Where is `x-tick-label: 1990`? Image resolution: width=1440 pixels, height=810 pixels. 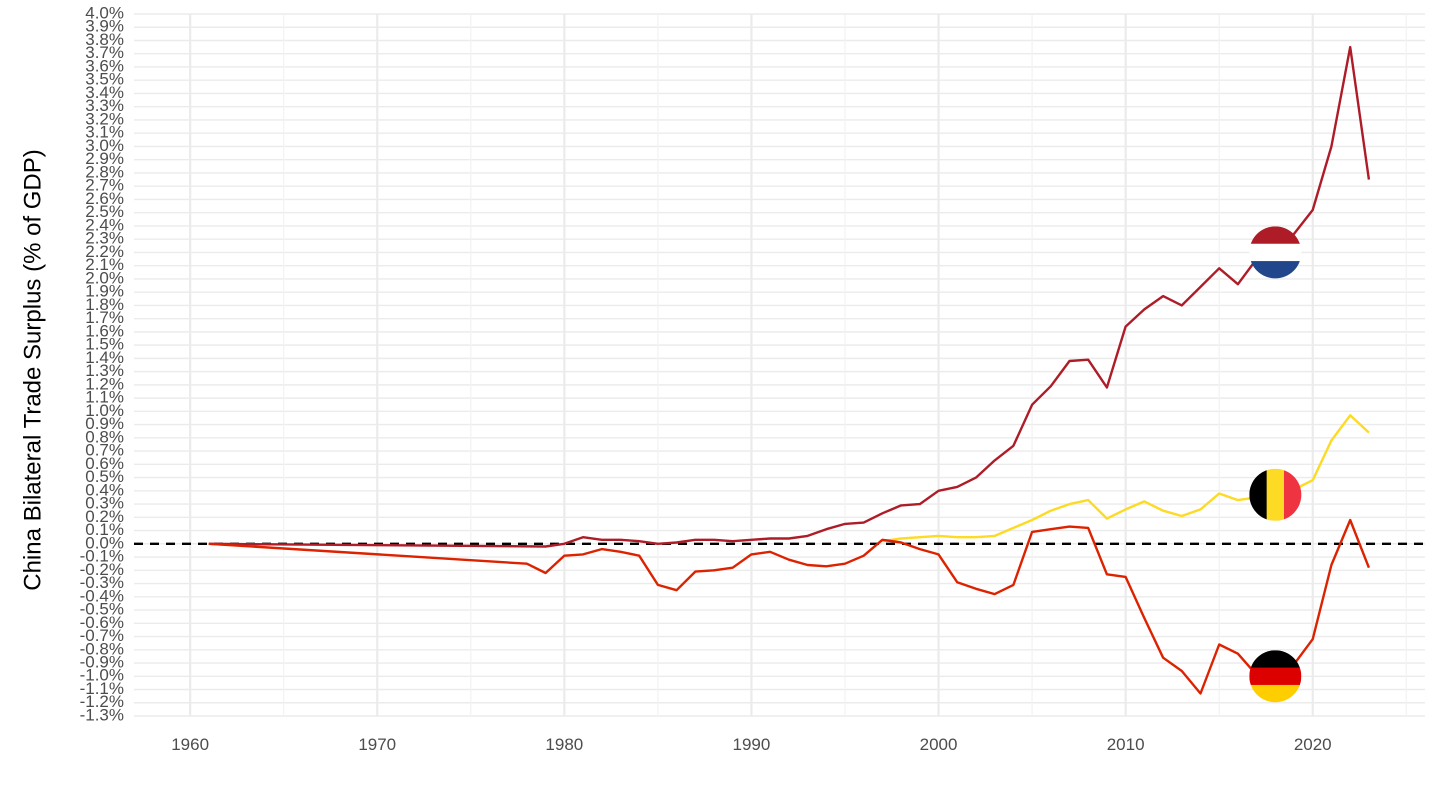
x-tick-label: 1990 is located at coordinates (752, 744).